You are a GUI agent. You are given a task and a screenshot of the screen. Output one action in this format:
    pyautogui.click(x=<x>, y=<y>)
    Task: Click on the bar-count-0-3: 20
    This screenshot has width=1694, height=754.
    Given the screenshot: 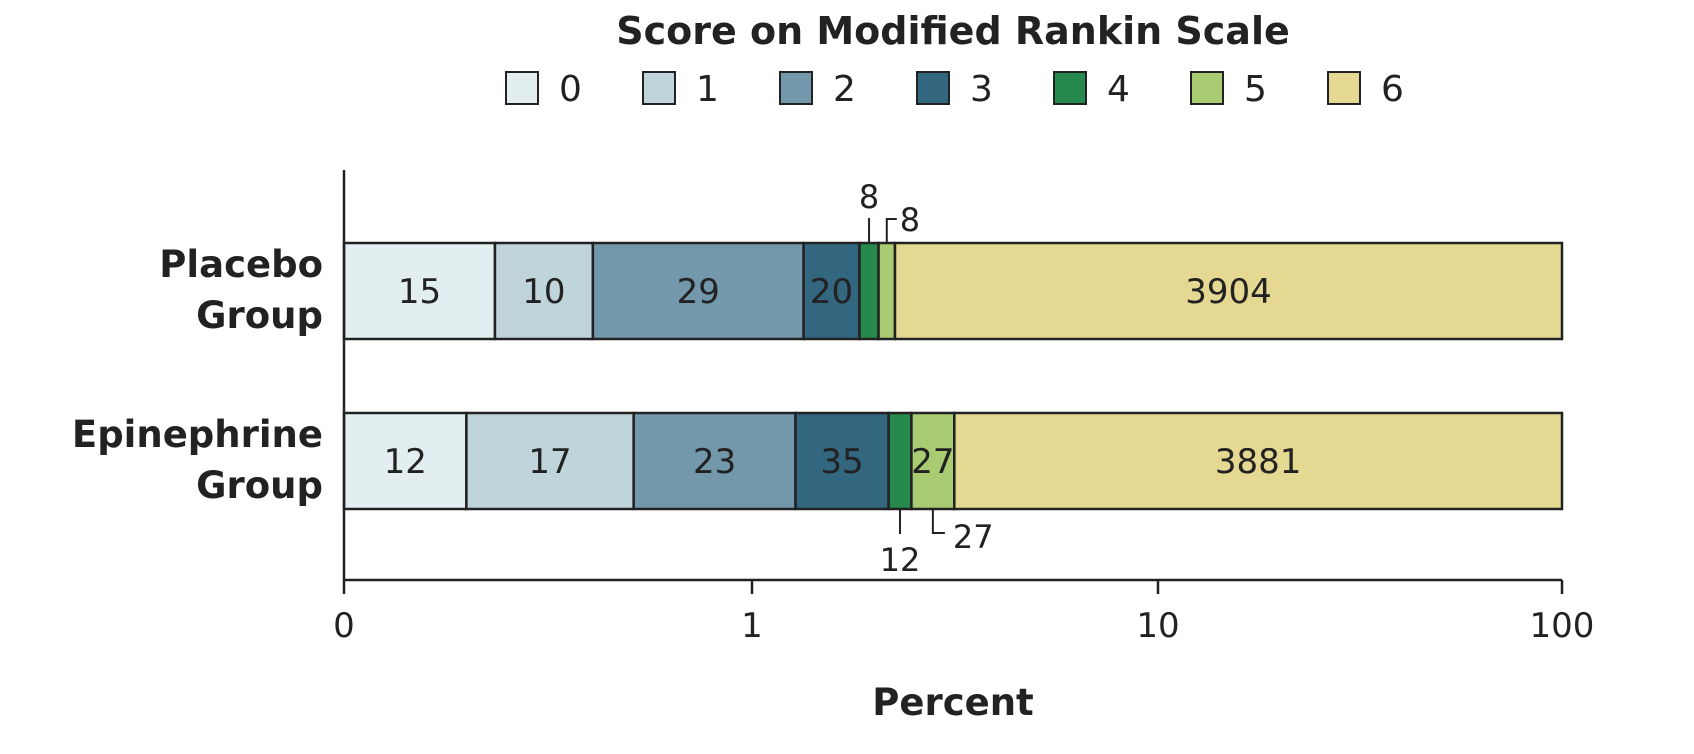 What is the action you would take?
    pyautogui.click(x=831, y=292)
    